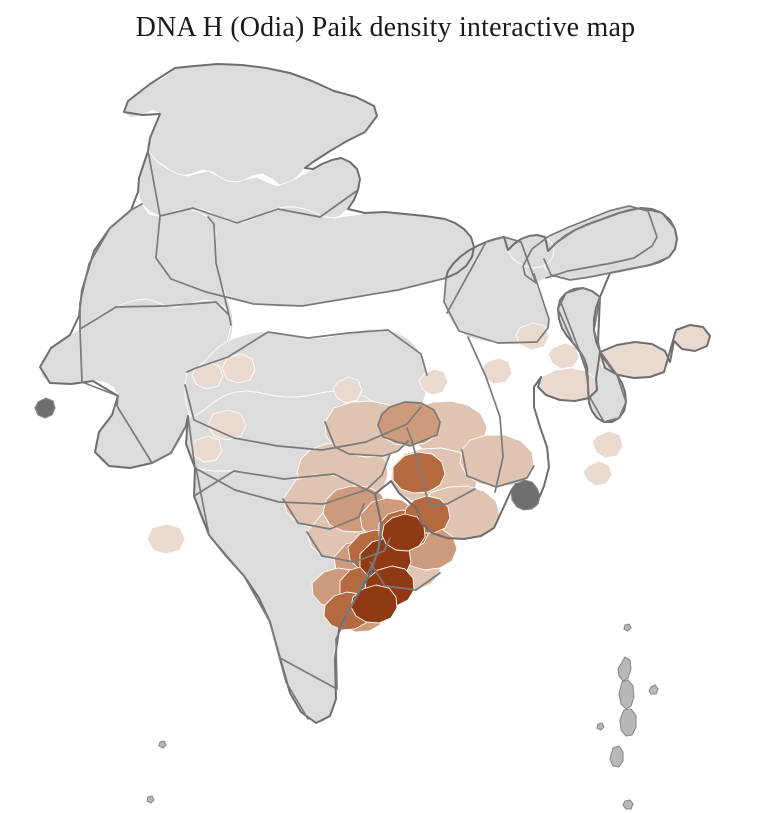  I want to click on region-arunachal, so click(610, 244).